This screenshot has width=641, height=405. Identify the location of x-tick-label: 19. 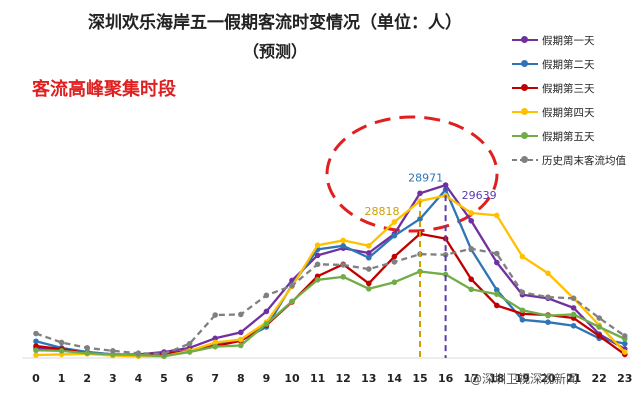
(522, 378).